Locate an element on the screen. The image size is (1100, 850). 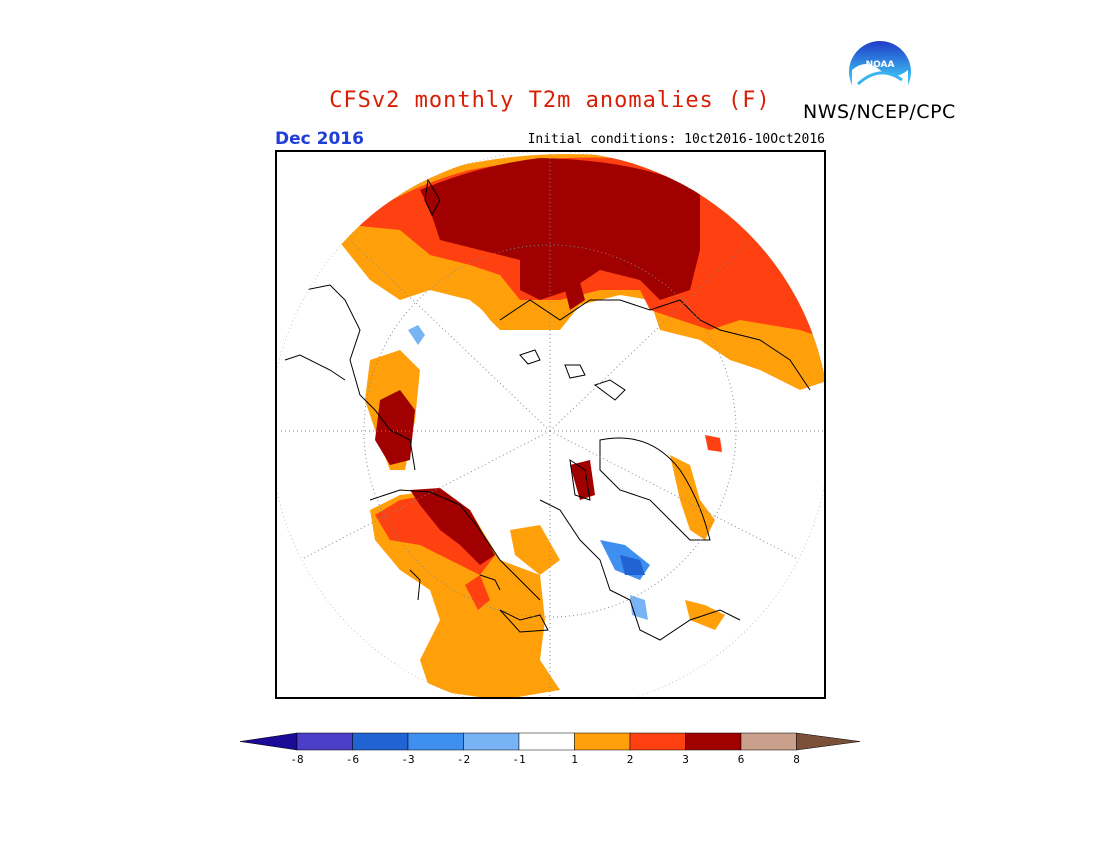
colorbar: -8 -6 -3 -2 -1 1 2 3 6 8 is located at coordinates (550, 749).